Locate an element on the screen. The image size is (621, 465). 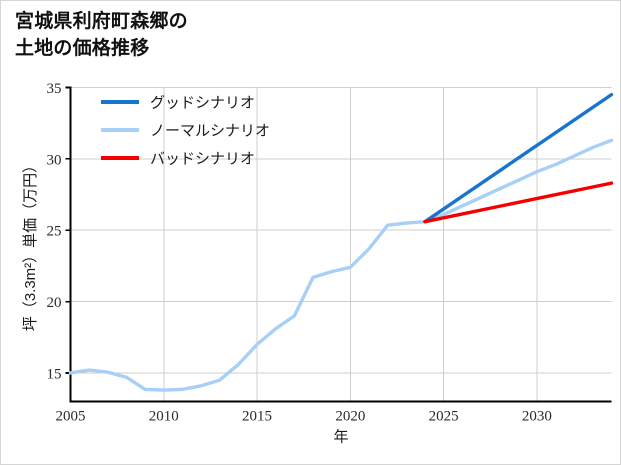
y-axis-tick-labels: 15 20 25 30 35 is located at coordinates (54, 231).